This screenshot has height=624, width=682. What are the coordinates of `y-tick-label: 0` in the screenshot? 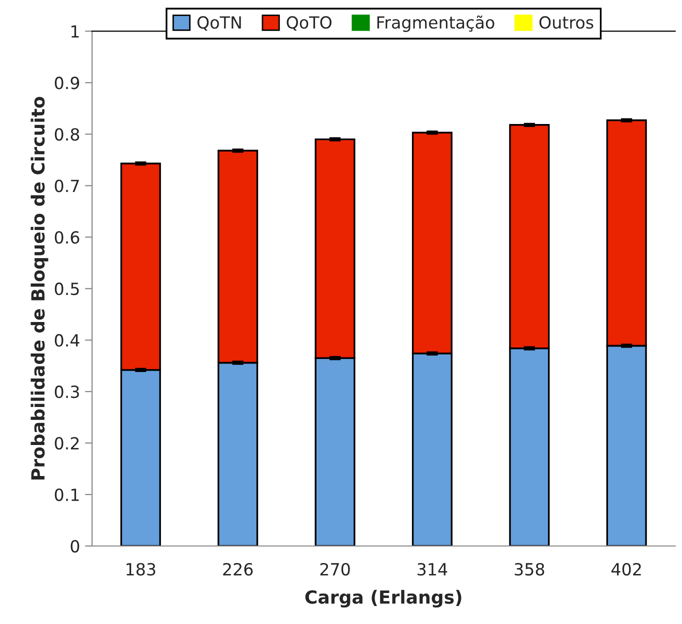 It's located at (75, 546).